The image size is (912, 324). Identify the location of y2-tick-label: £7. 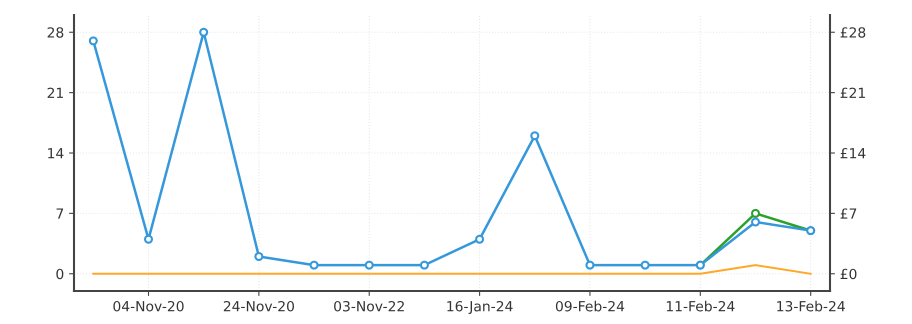
(848, 213).